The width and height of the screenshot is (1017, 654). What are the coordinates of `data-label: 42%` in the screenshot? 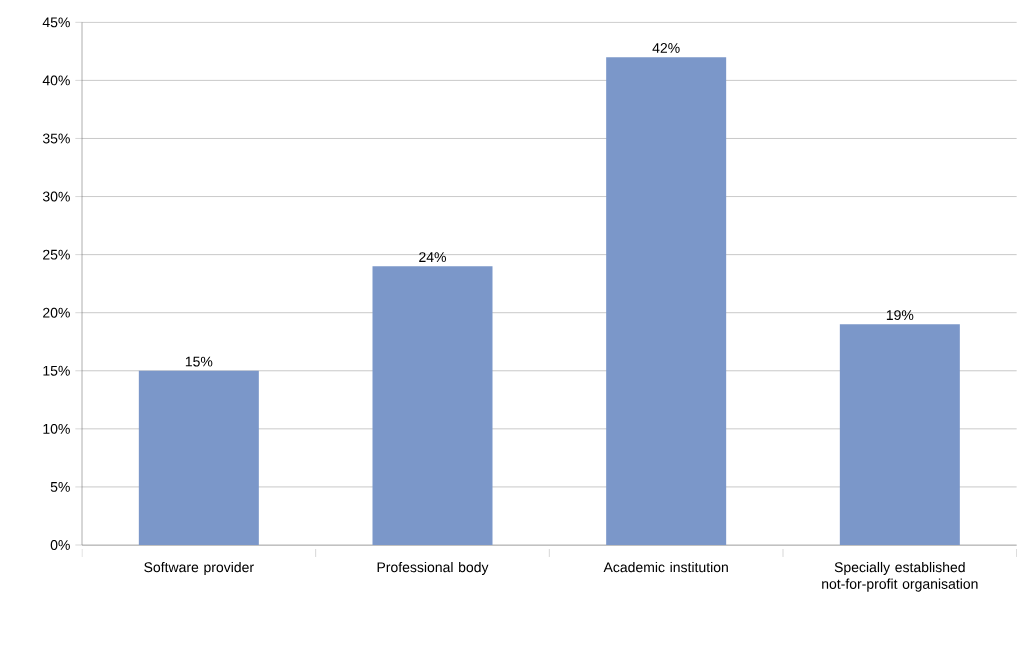 It's located at (666, 48).